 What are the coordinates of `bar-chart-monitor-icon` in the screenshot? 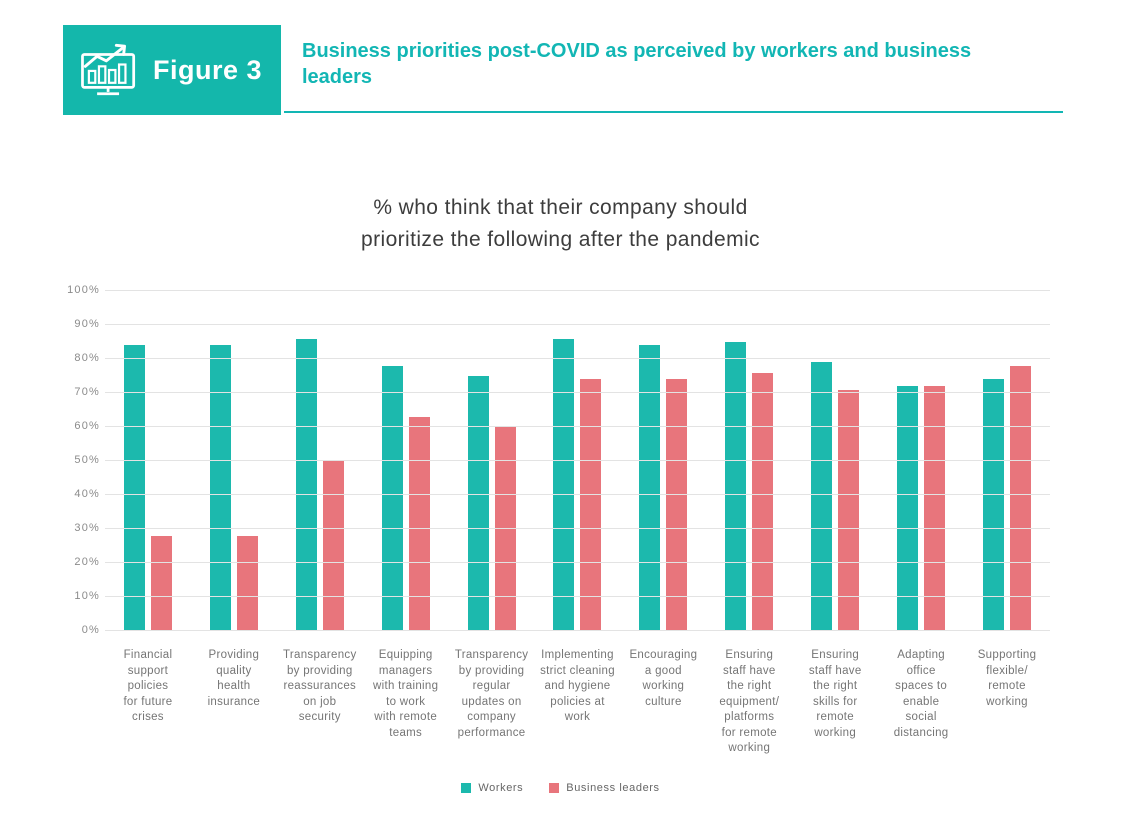 It's located at (108, 69).